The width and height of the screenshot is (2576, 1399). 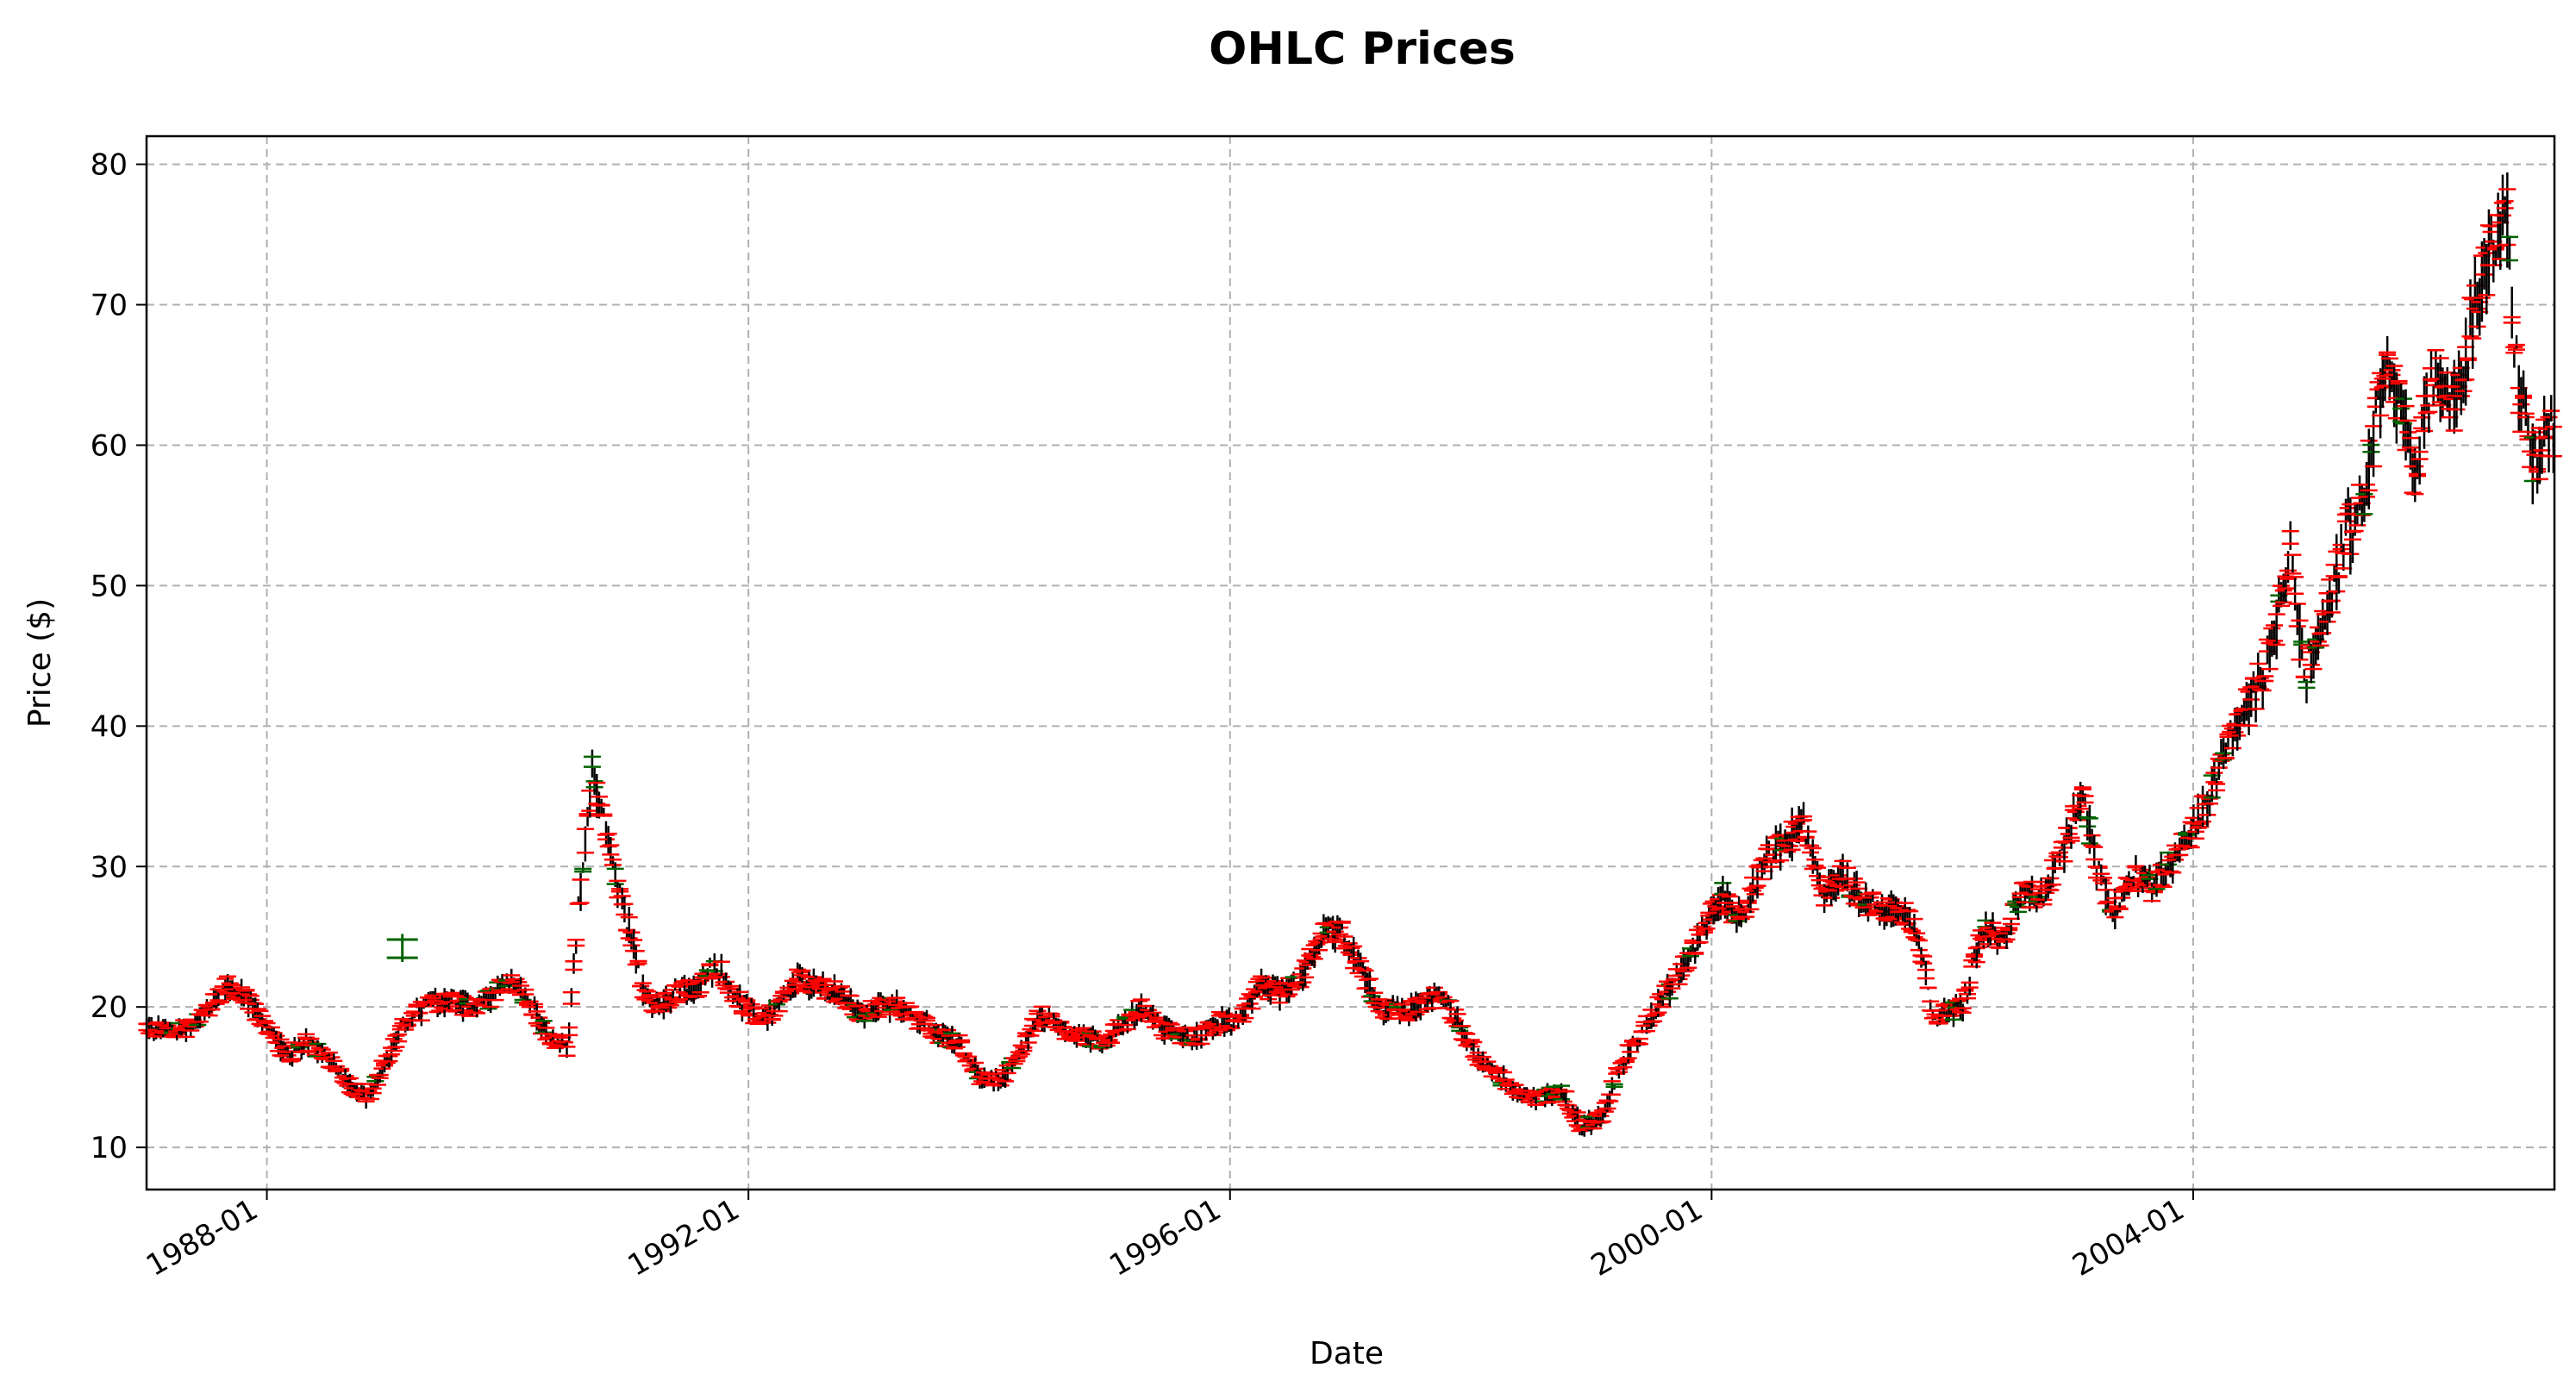 I want to click on y-tick-label: 20, so click(x=109, y=1007).